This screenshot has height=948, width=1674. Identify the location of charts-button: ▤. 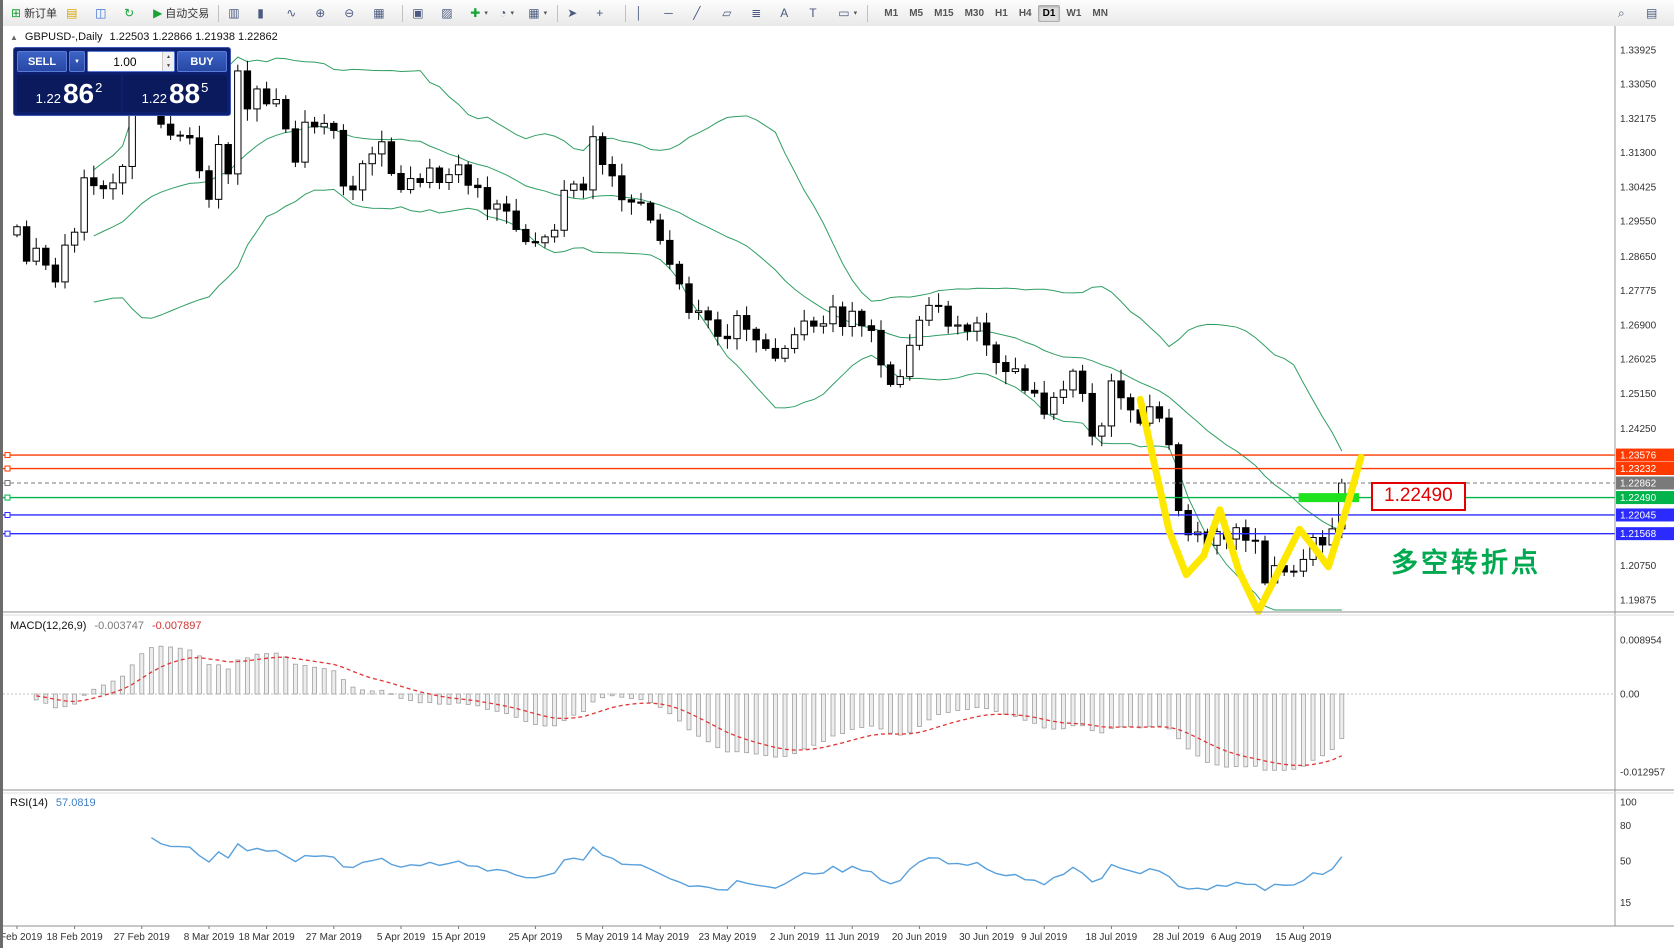
(76, 13).